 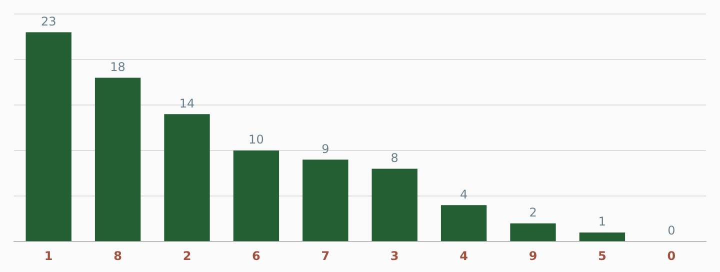 I want to click on x-tick-label: 6, so click(x=256, y=255).